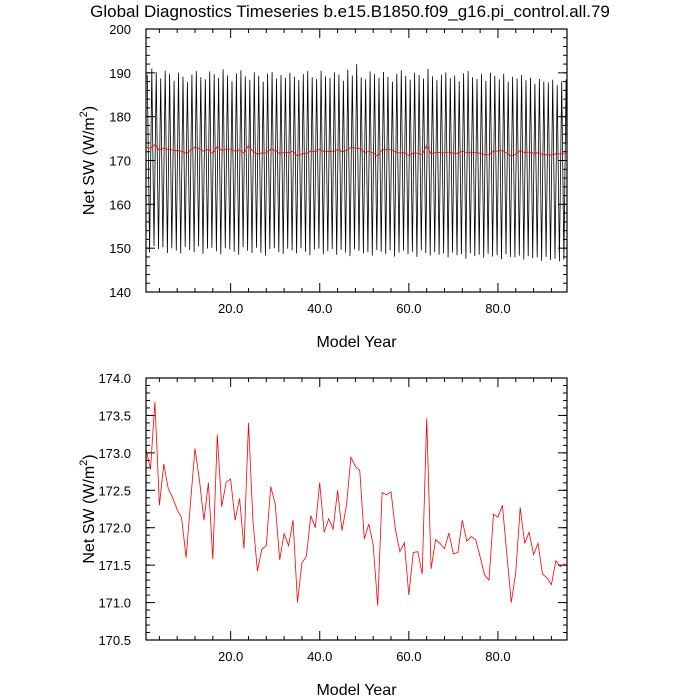 Image resolution: width=700 pixels, height=700 pixels. What do you see at coordinates (114, 528) in the screenshot?
I see `y-tick-label: 172.0` at bounding box center [114, 528].